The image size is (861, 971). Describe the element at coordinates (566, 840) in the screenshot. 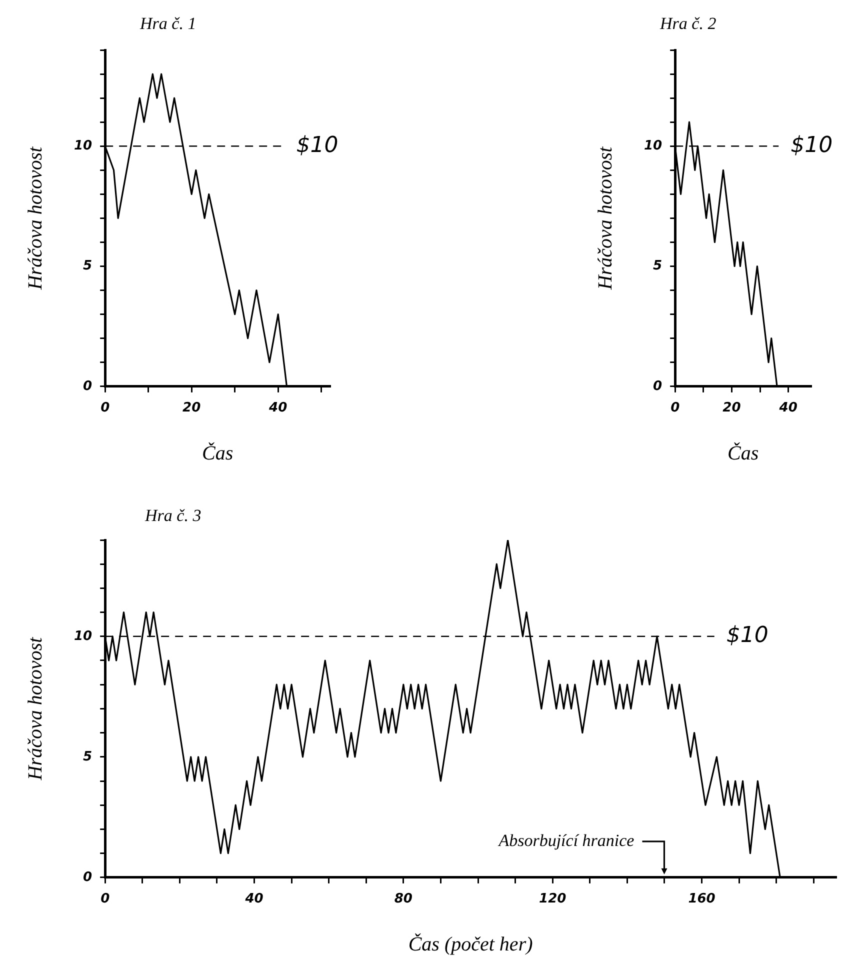

I see `annotation: Absorbující hranice` at that location.